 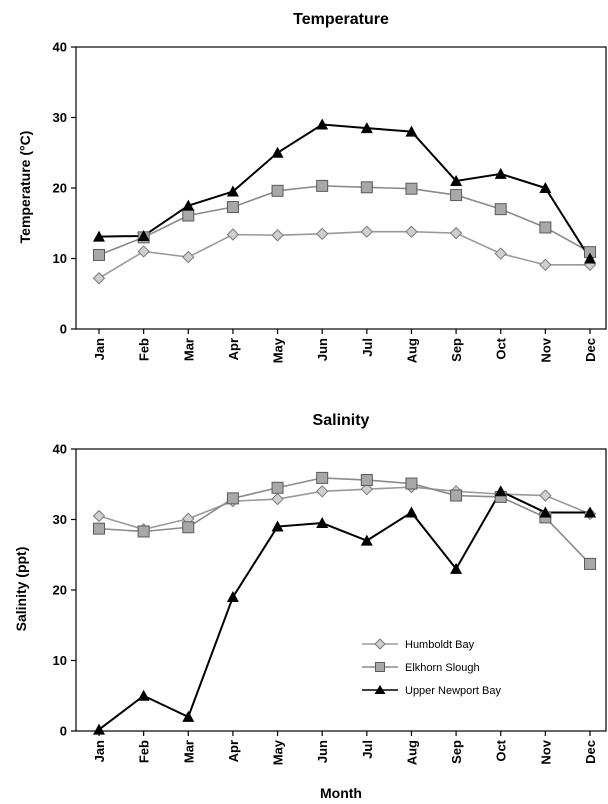 I want to click on legend-item-elkhorn-slough: Elkhorn Slough, so click(x=421, y=668).